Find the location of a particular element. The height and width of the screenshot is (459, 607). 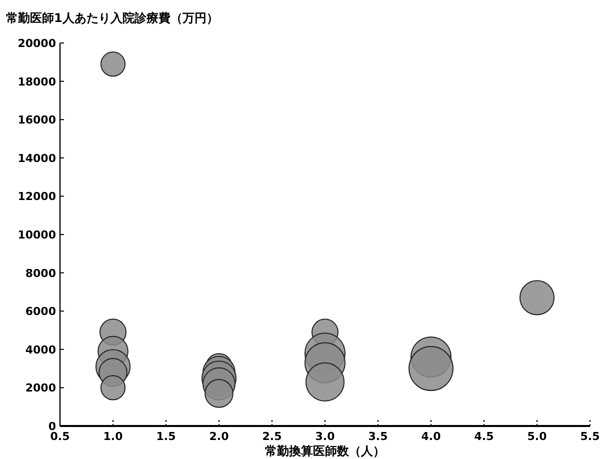

y-tick-label: 8000 is located at coordinates (40, 273).